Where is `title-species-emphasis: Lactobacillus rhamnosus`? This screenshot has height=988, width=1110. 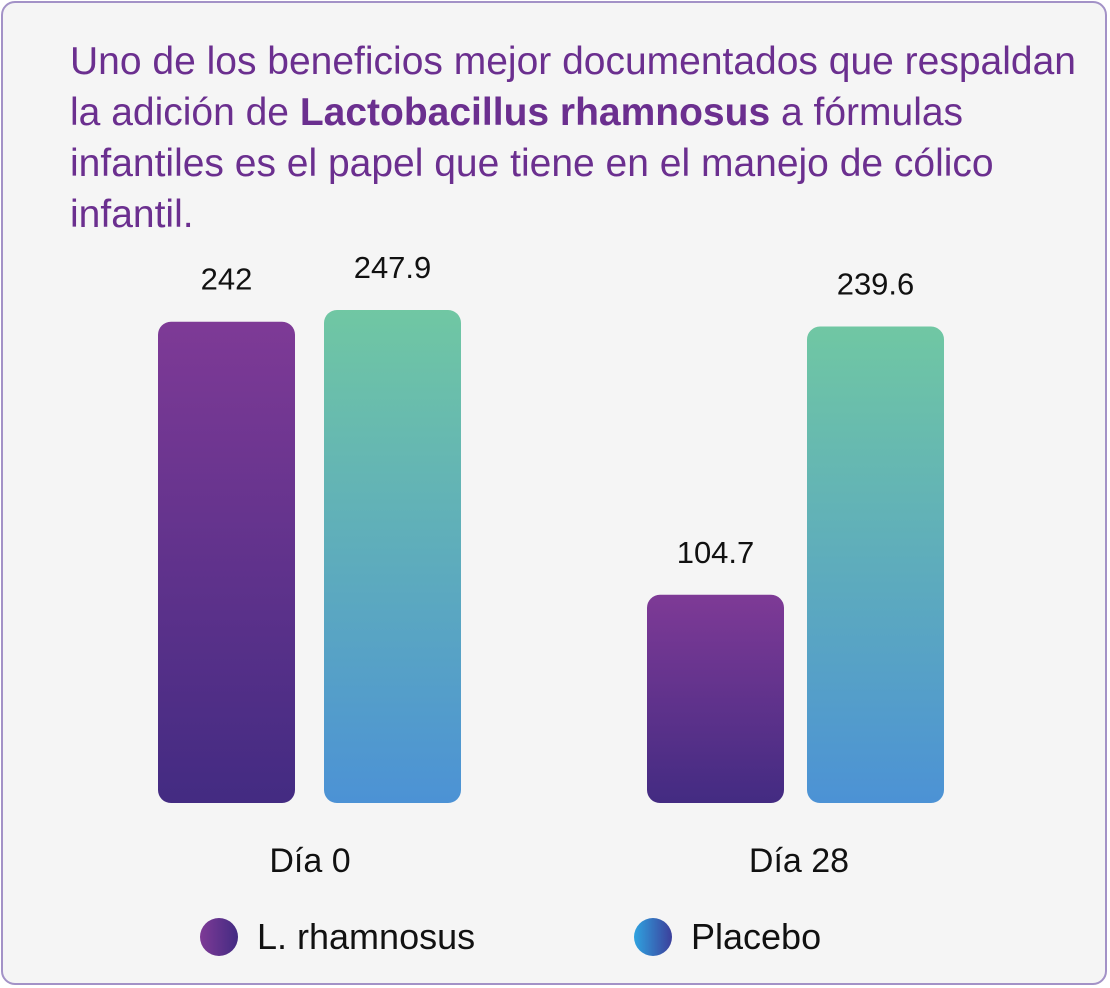 title-species-emphasis: Lactobacillus rhamnosus is located at coordinates (535, 112).